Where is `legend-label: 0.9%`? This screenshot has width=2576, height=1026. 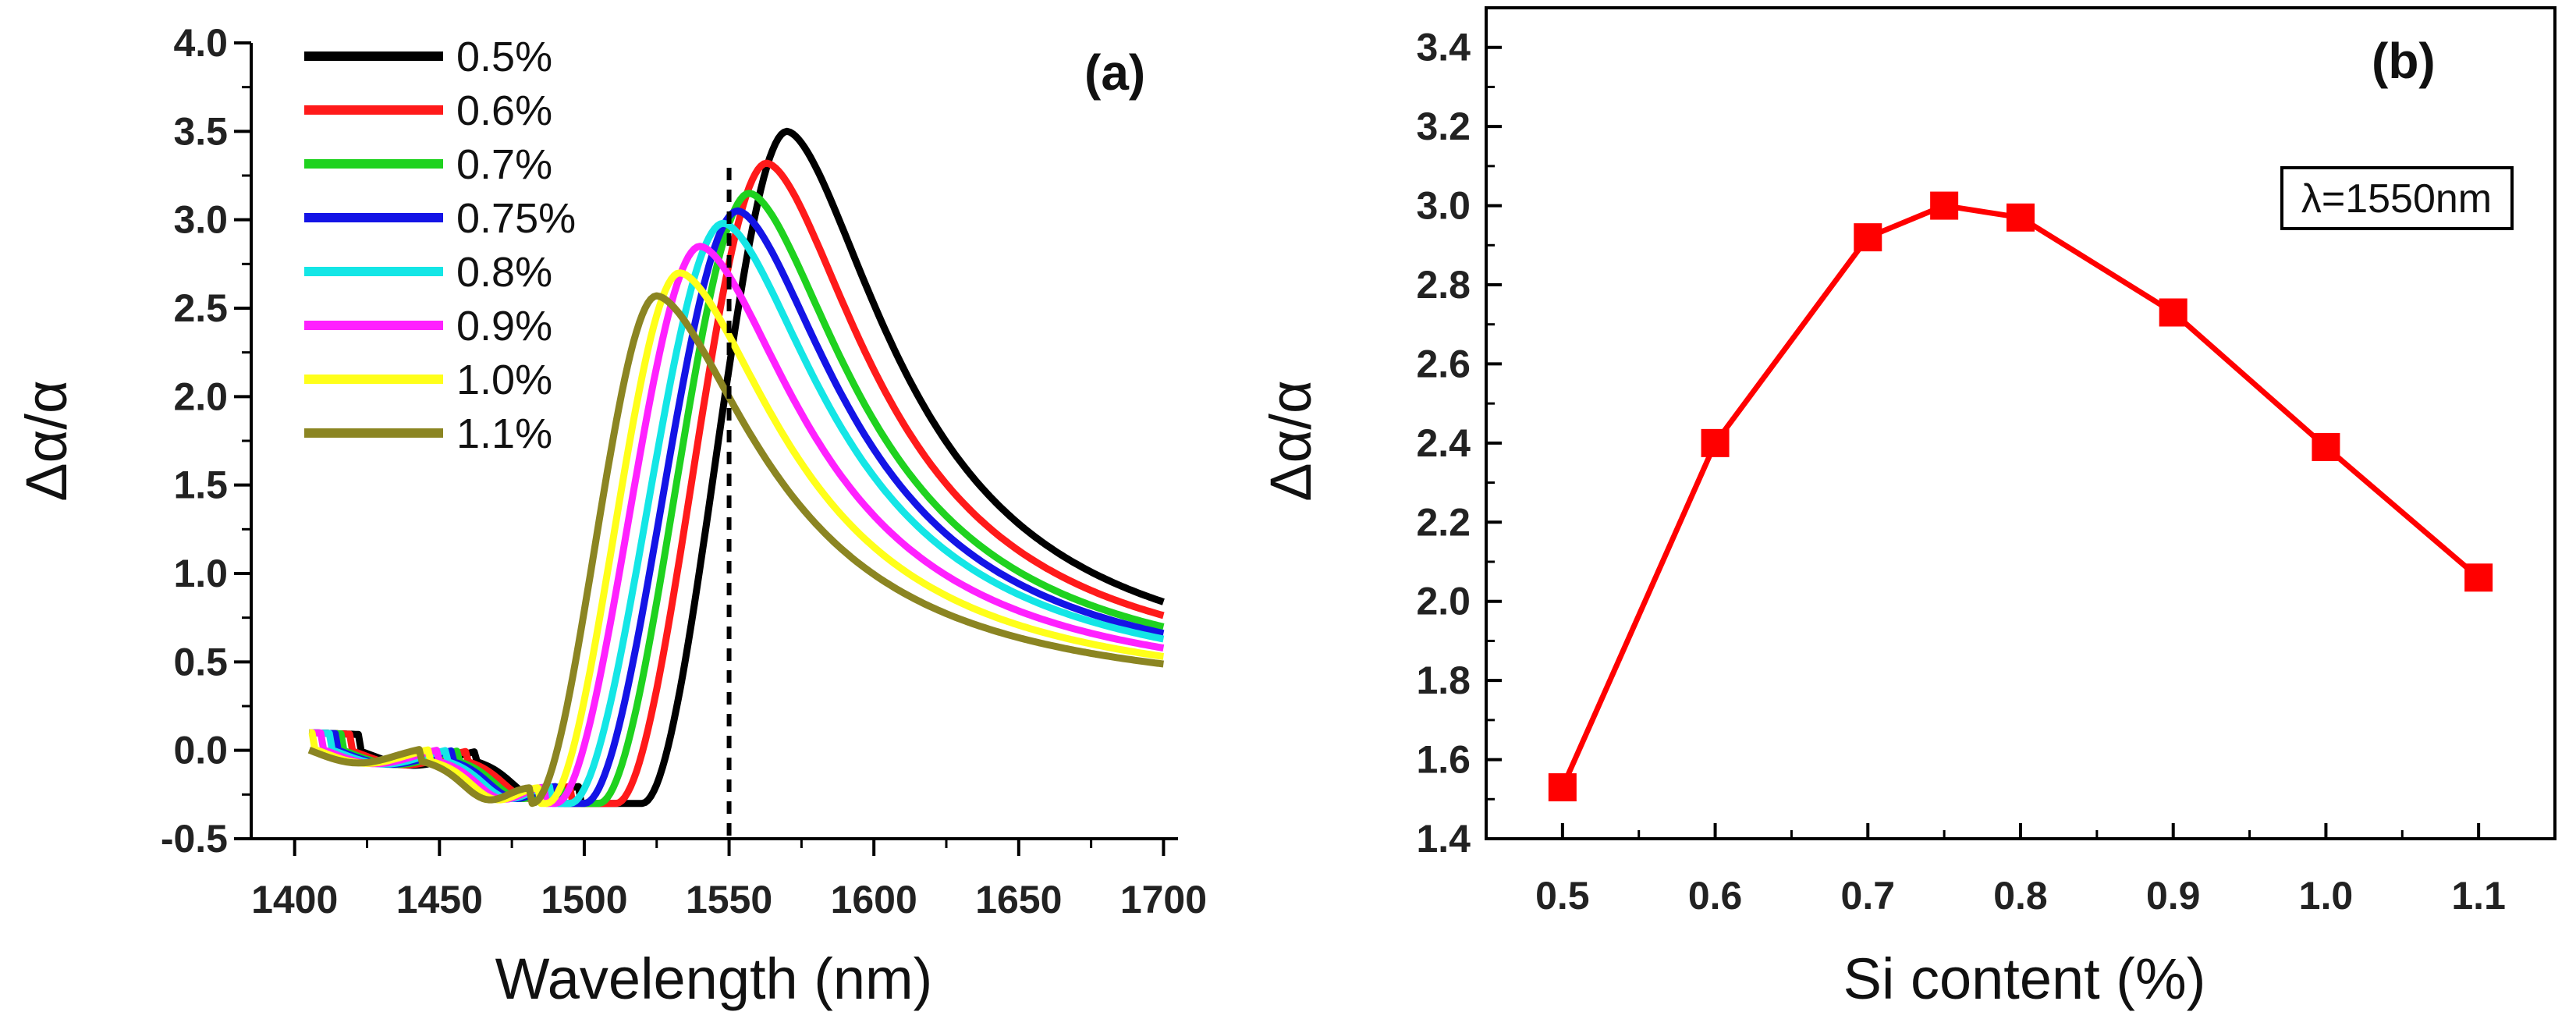 legend-label: 0.9% is located at coordinates (504, 327).